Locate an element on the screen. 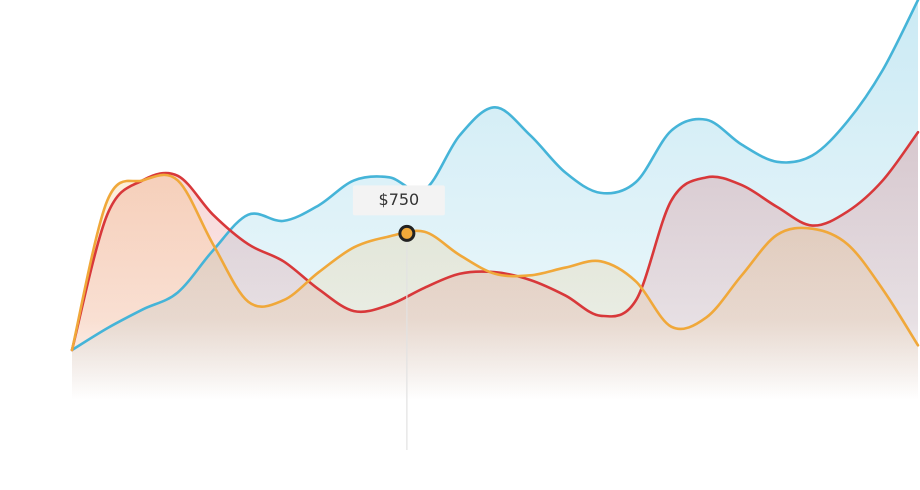  tooltip-box is located at coordinates (398, 200).